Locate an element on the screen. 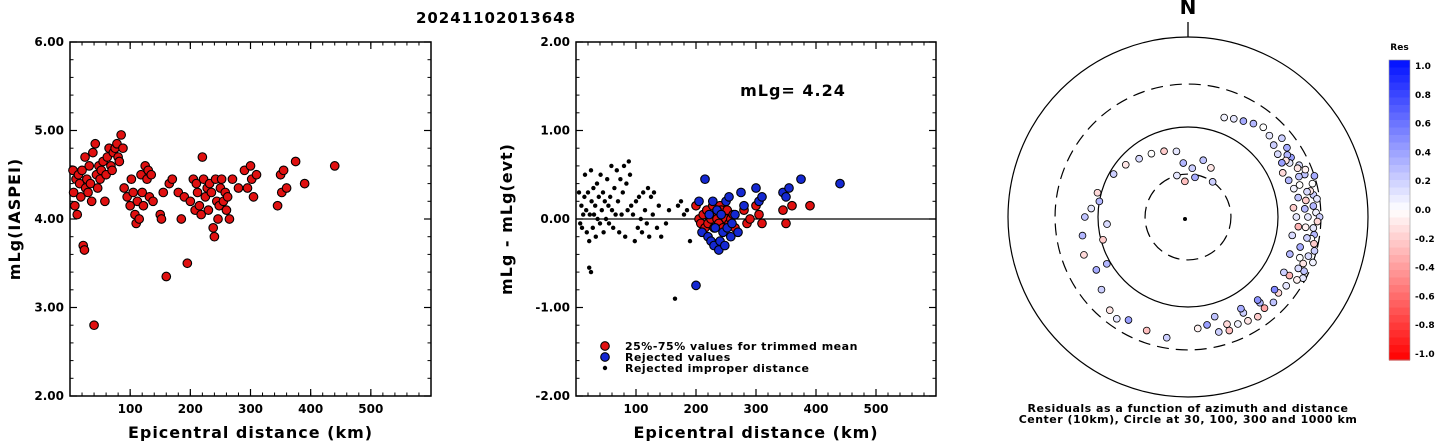  distance-ring is located at coordinates (1188, 217).